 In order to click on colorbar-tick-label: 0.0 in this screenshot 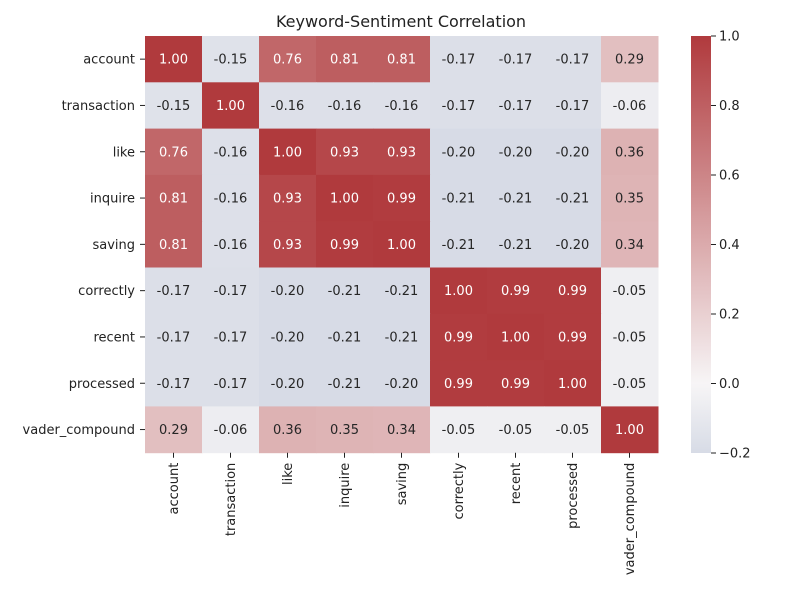, I will do `click(729, 384)`.